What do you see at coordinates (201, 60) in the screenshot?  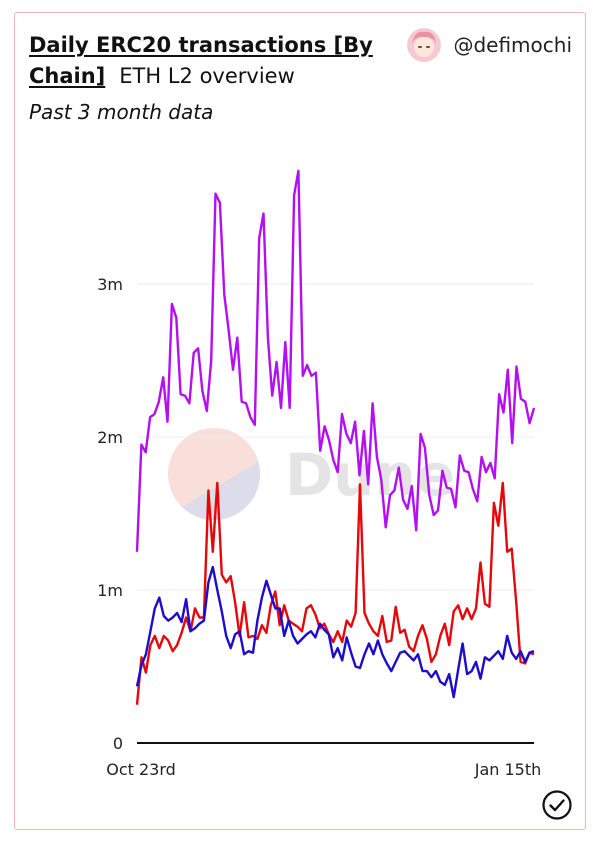 I see `chart-title: Daily ERC20 transactions [By Chain]` at bounding box center [201, 60].